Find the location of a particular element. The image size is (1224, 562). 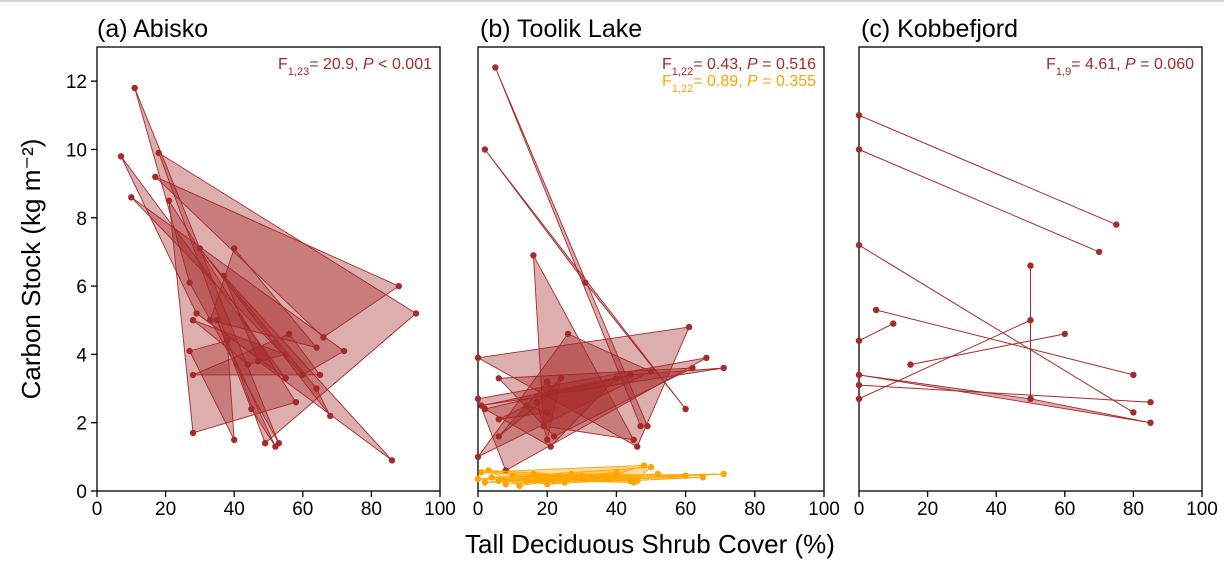

panel-title: (c) Kobbefjord is located at coordinates (939, 29).